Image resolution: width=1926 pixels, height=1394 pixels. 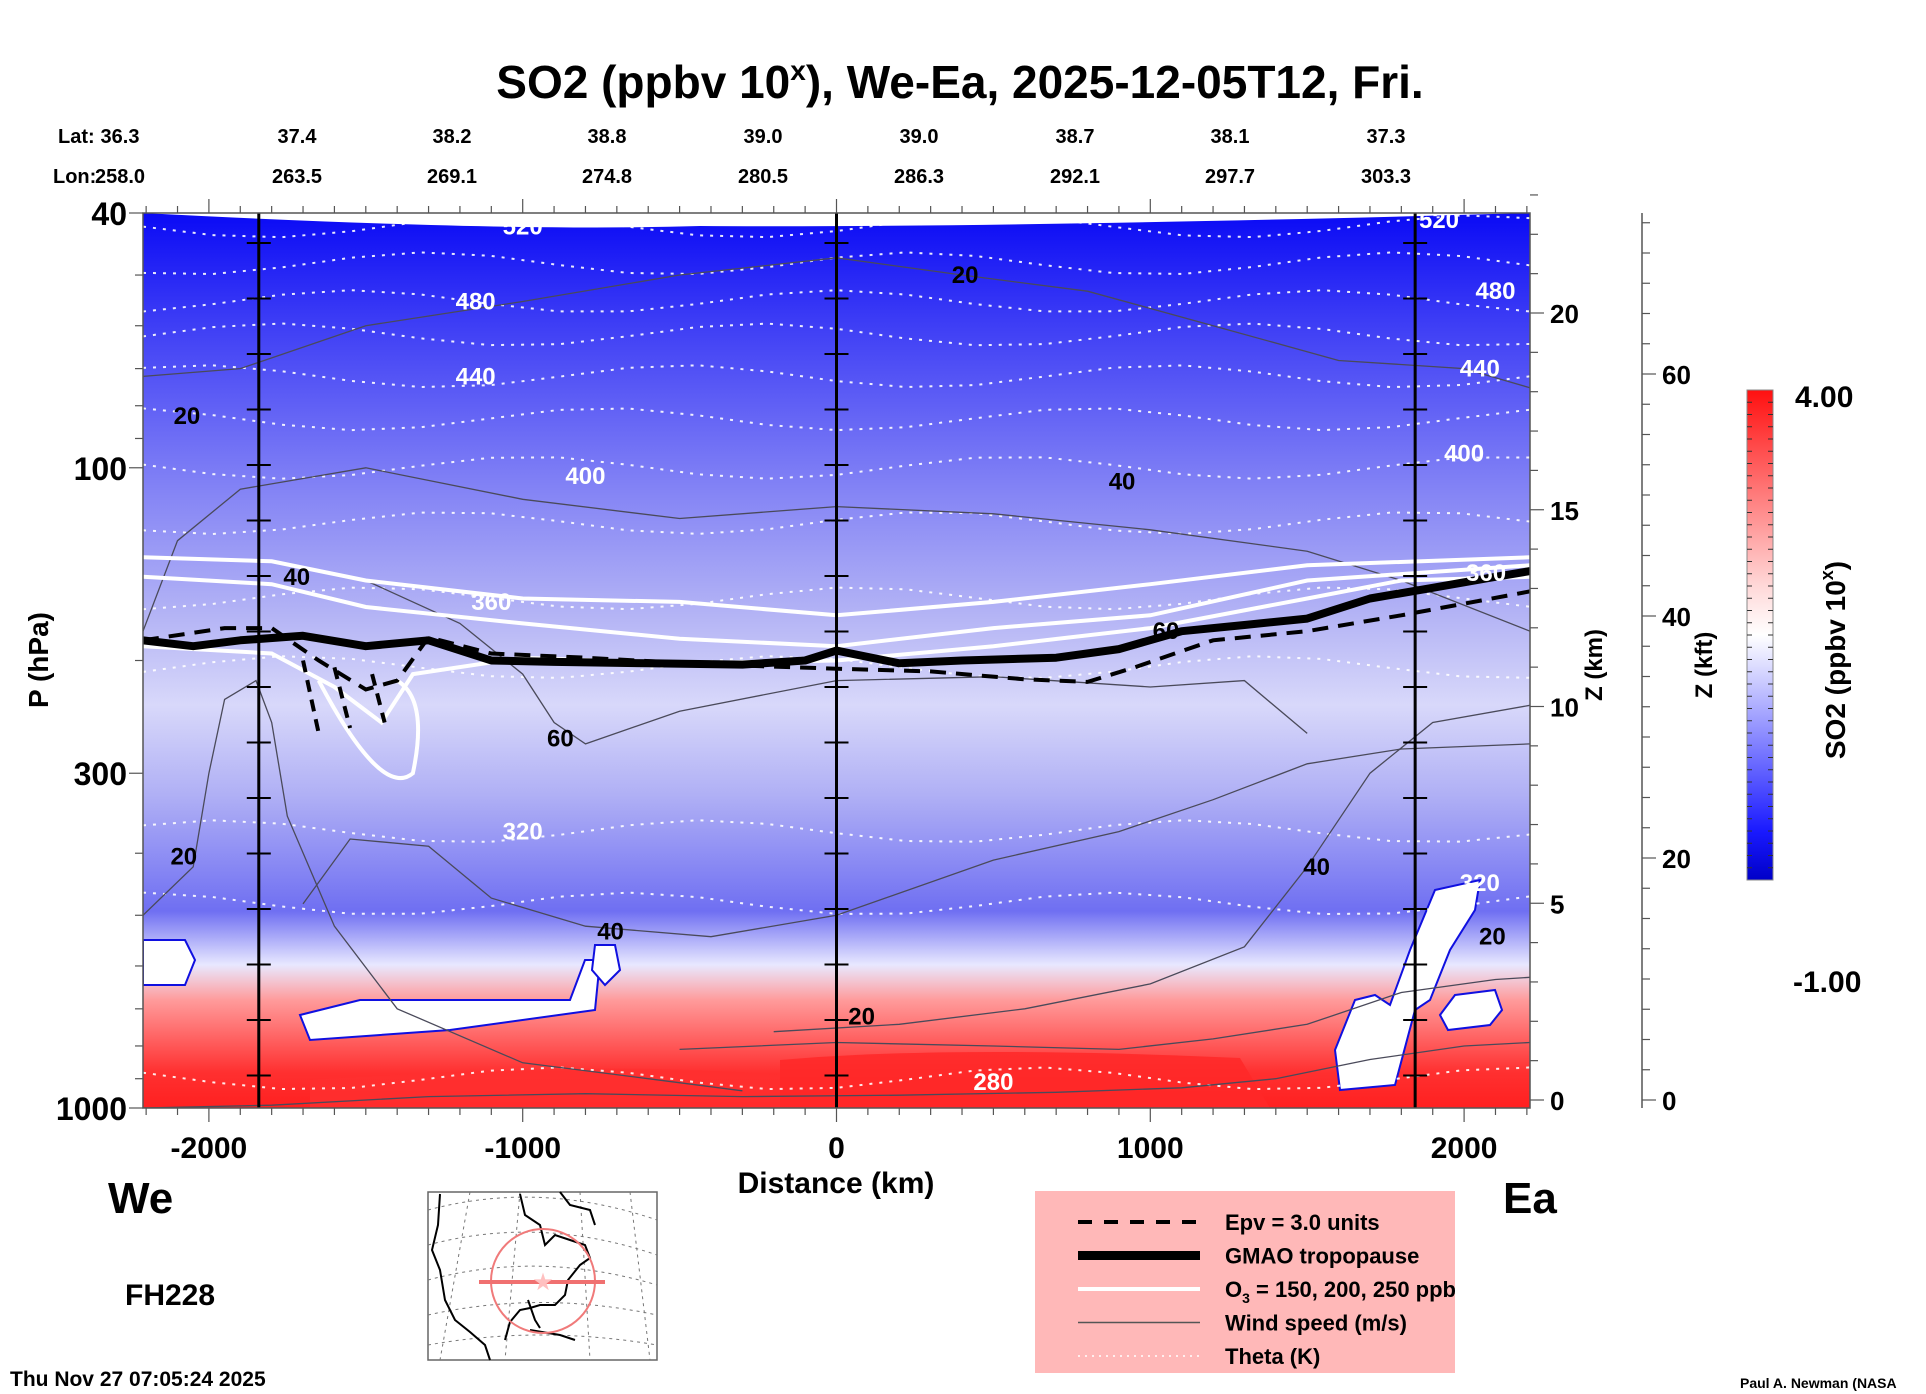 I want to click on east-label: Ea, so click(x=1530, y=1198).